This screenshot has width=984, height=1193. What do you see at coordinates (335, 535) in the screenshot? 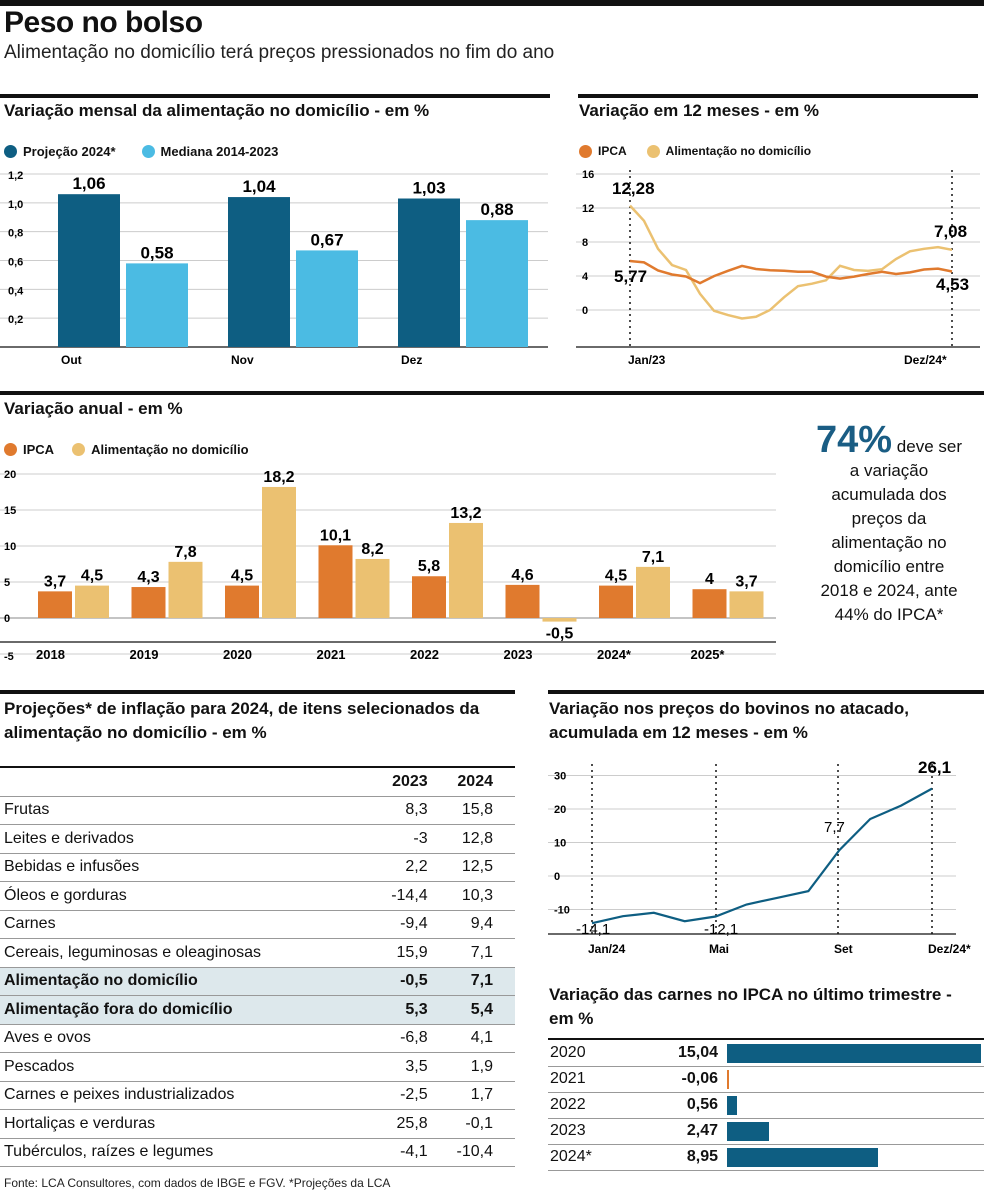
I see `data-label: 10,1` at bounding box center [335, 535].